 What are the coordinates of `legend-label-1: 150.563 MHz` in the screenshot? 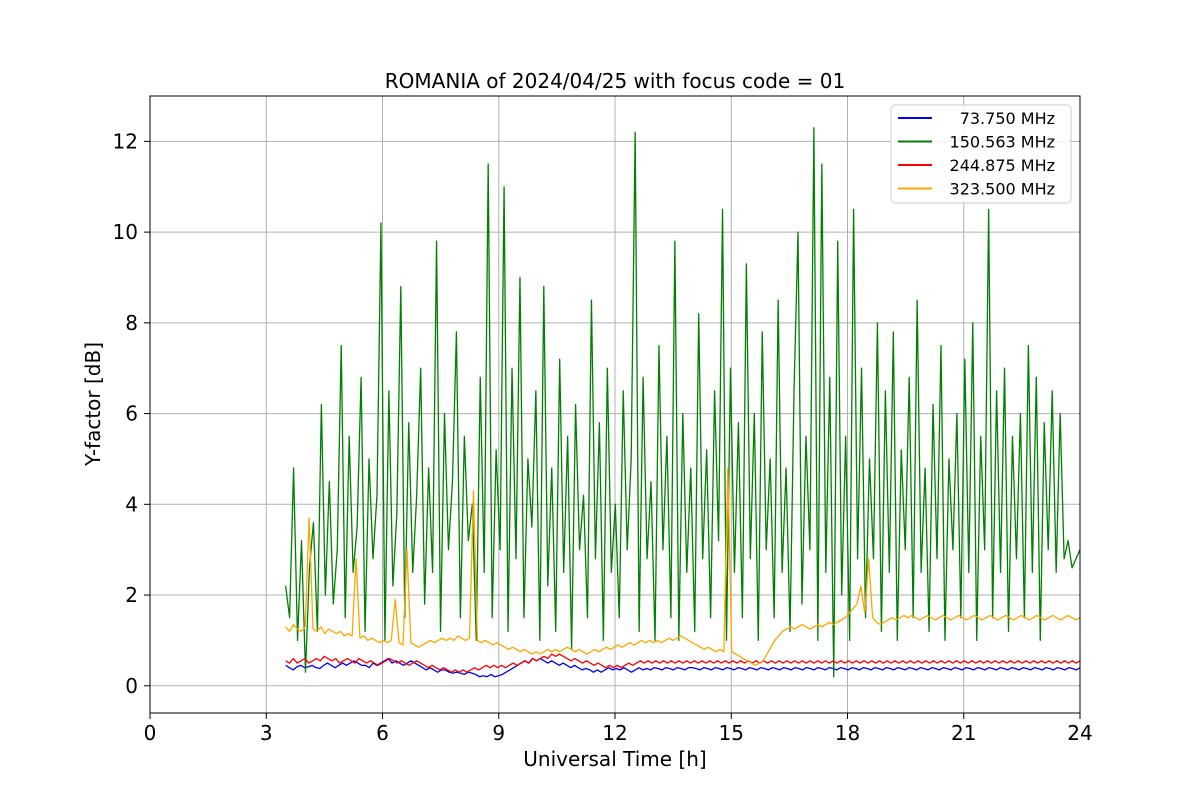 It's located at (1002, 142).